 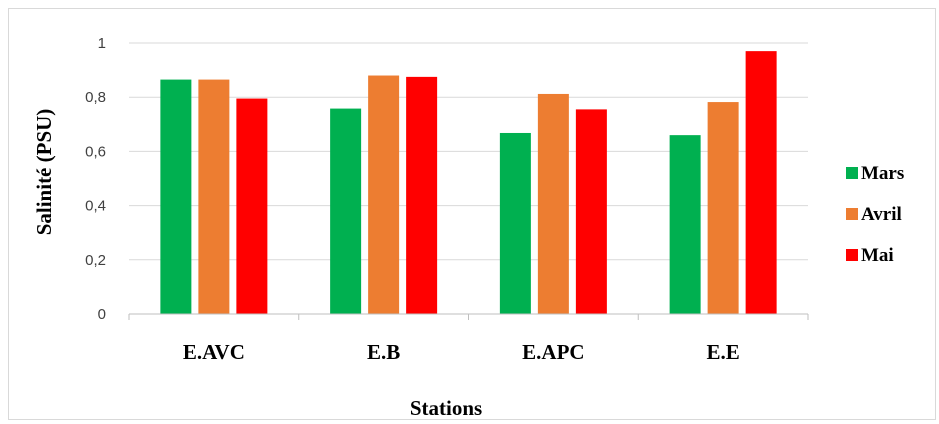 What do you see at coordinates (852, 255) in the screenshot?
I see `legend-swatch-mai` at bounding box center [852, 255].